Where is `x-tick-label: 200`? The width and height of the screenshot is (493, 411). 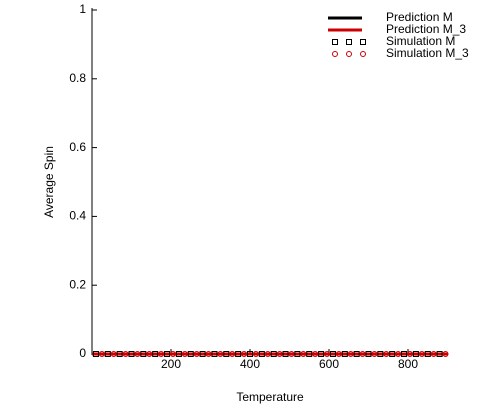
x-tick-label: 200 is located at coordinates (171, 364).